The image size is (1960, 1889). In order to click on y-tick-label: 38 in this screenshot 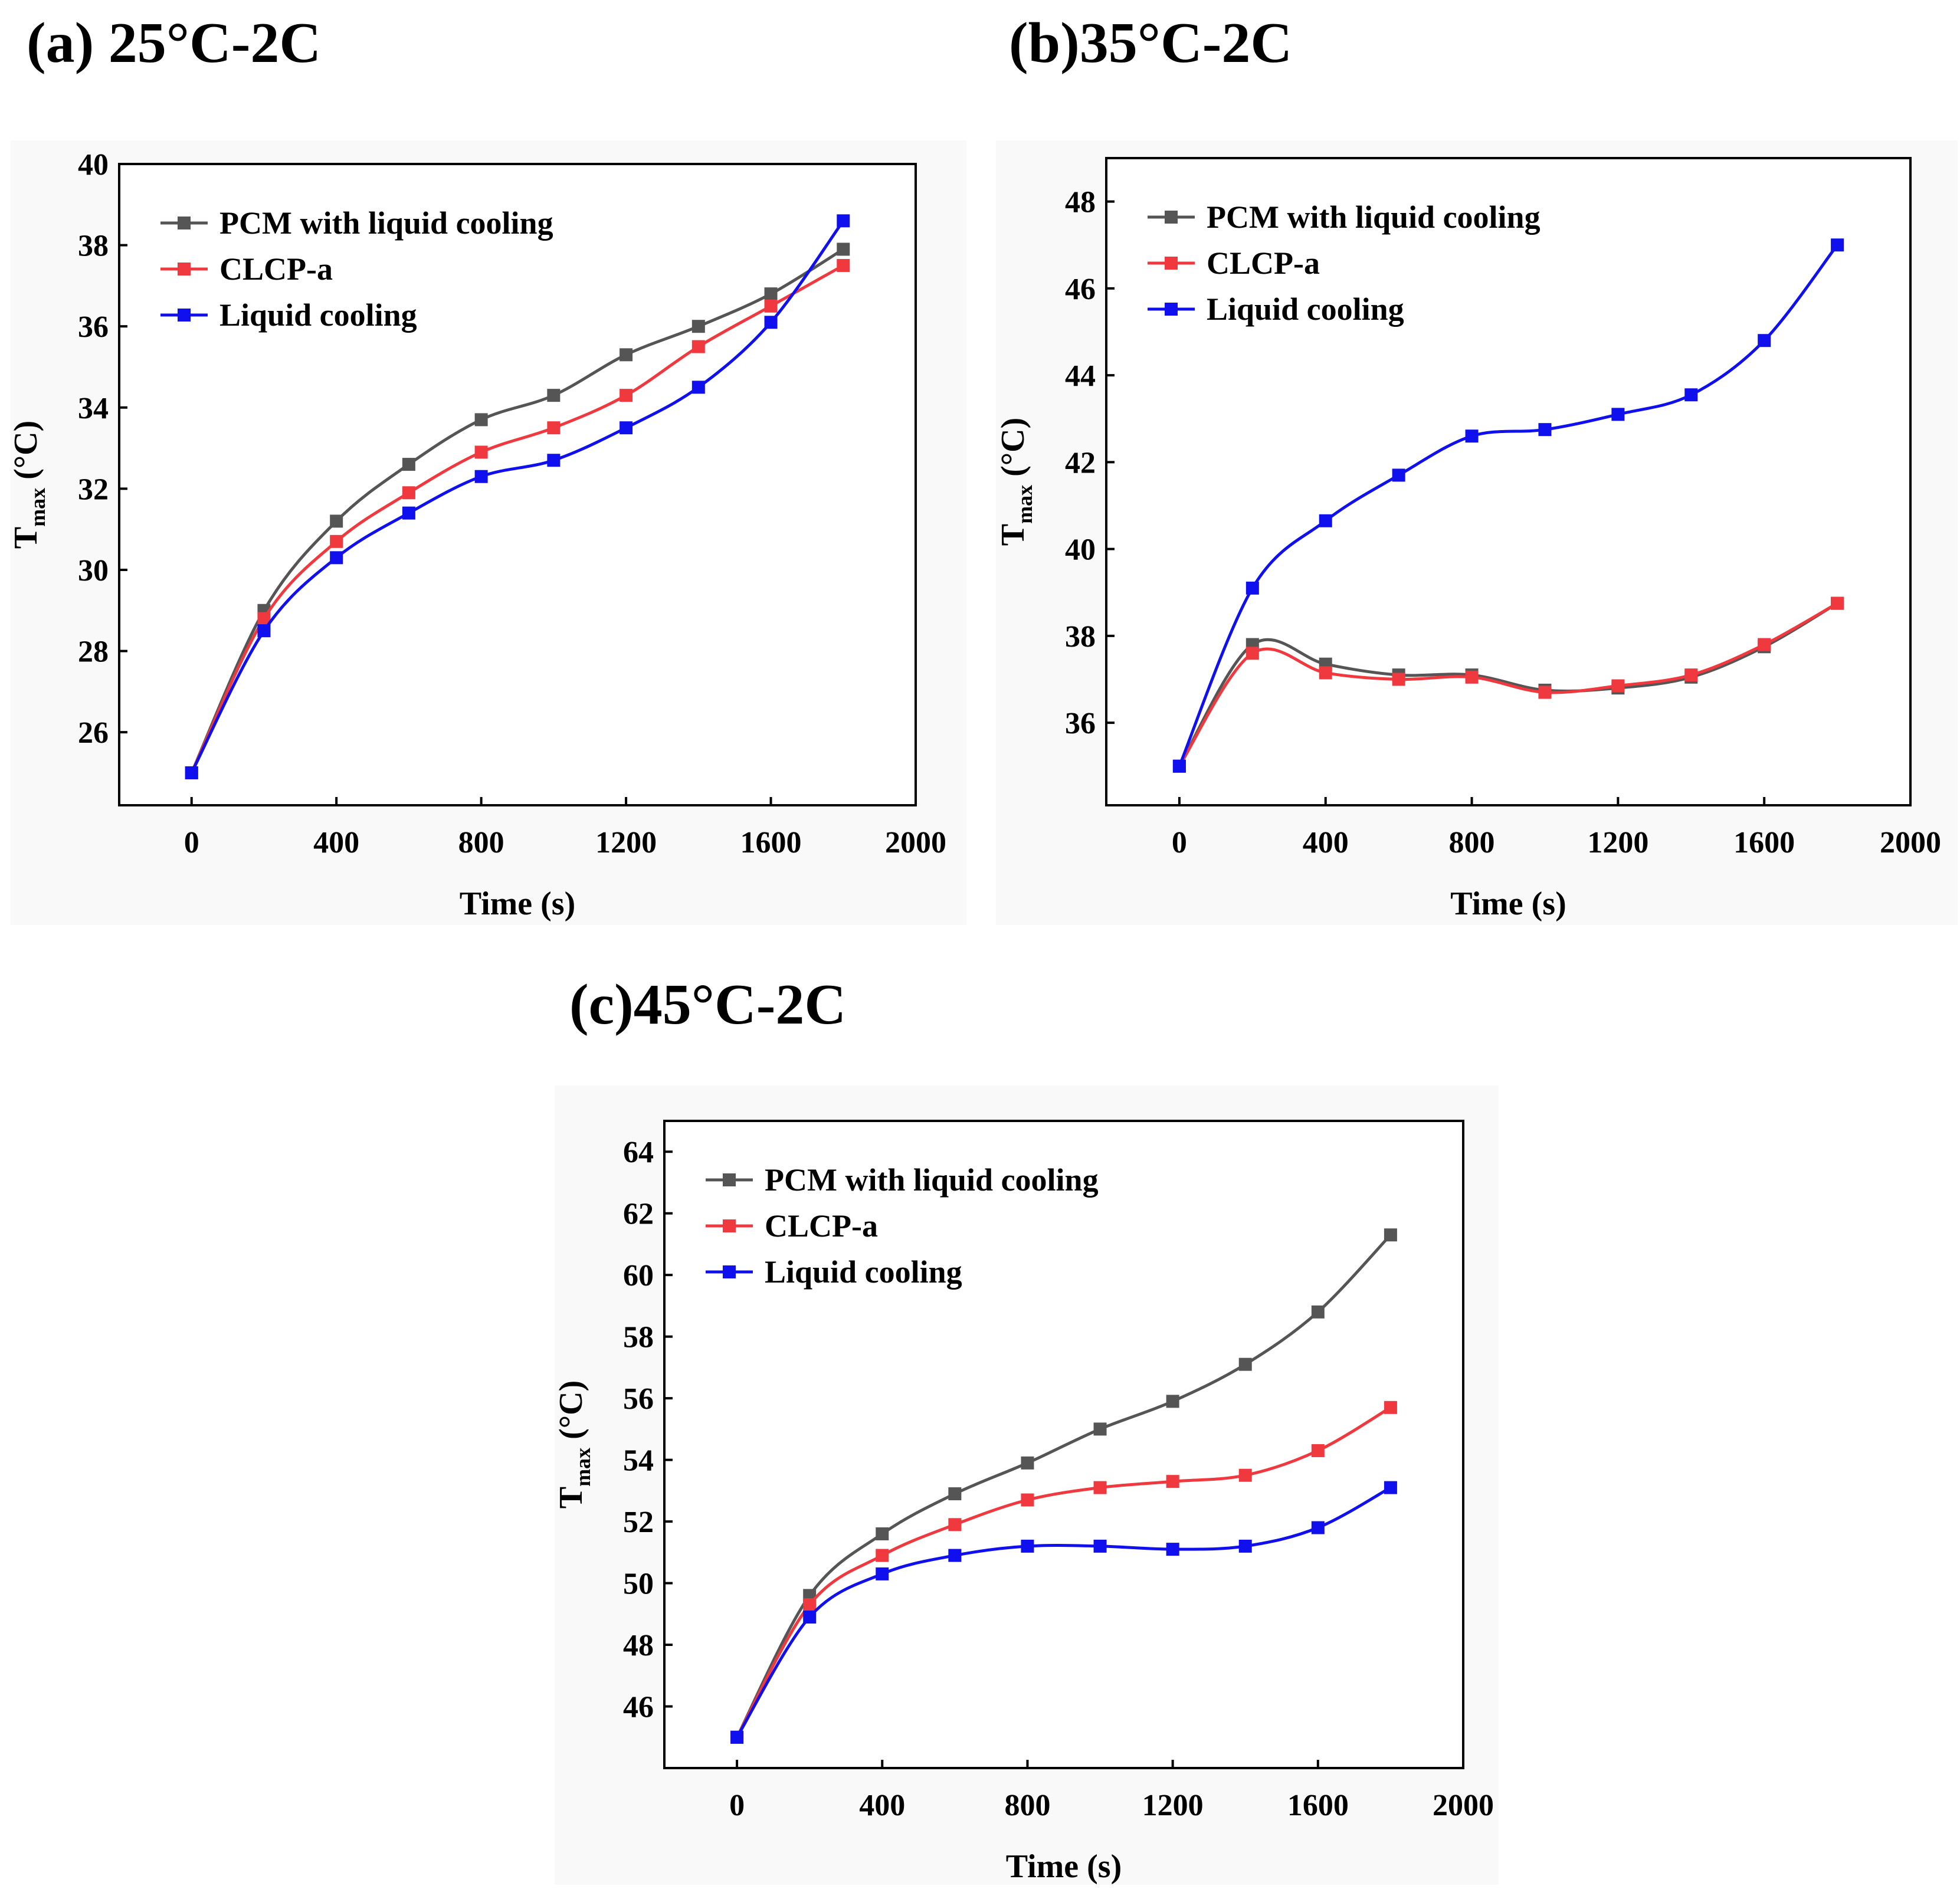, I will do `click(93, 246)`.